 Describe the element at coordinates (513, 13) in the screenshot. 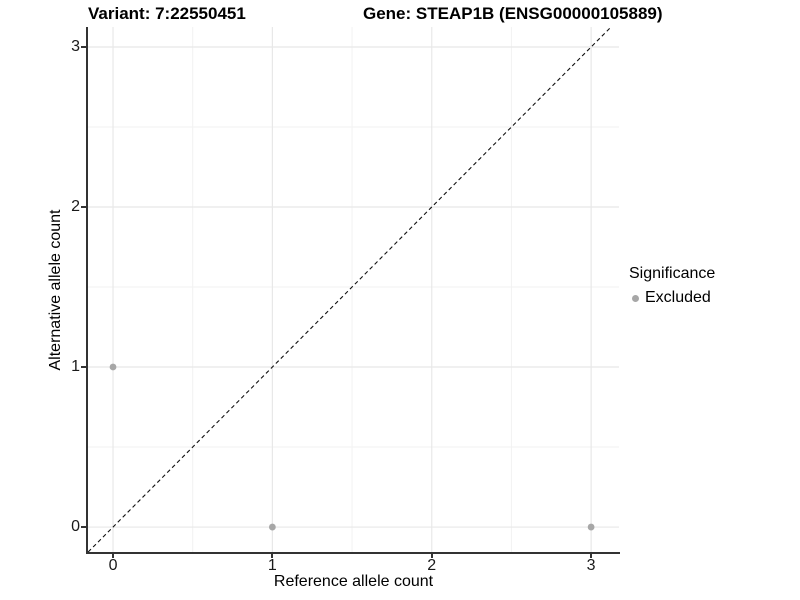

I see `gene-title: Gene: STEAP1B (ENSG00000105889)` at that location.